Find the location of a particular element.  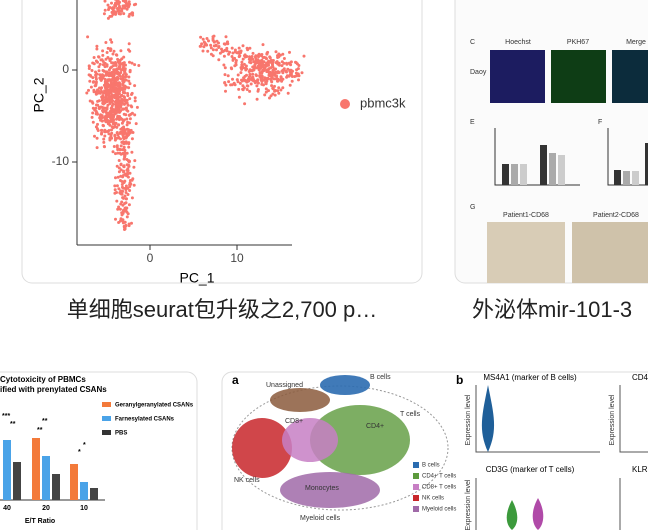

panel-label: a is located at coordinates (235, 380).